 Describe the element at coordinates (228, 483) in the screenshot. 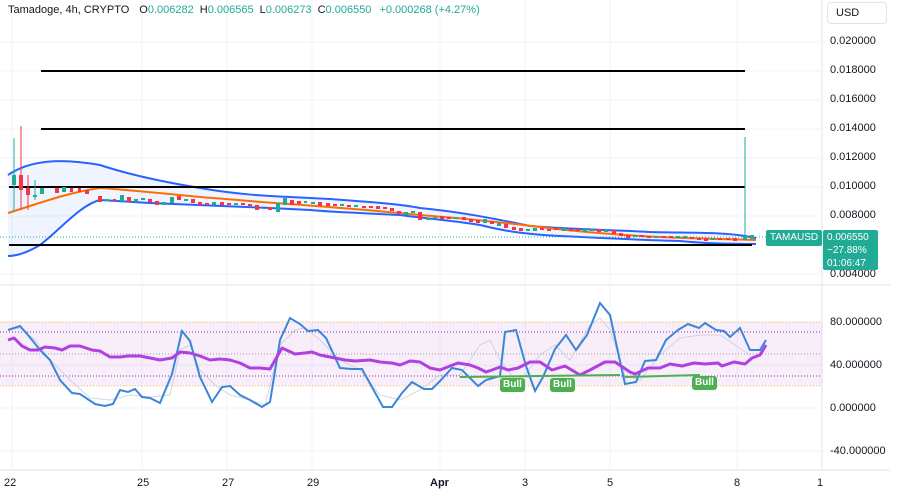

I see `time-tick: 27` at that location.